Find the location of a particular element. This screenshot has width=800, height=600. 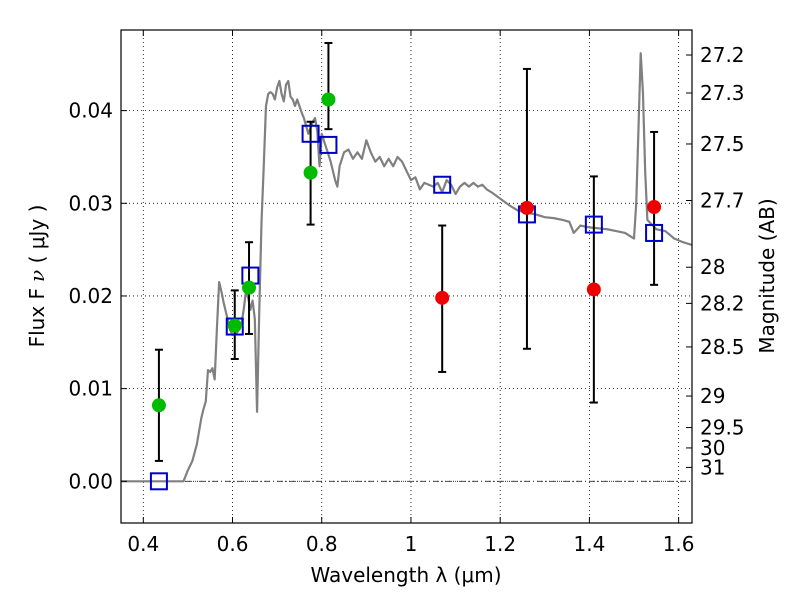

y-axis-left-title: Flux F ν ( μJy ) is located at coordinates (37, 276).